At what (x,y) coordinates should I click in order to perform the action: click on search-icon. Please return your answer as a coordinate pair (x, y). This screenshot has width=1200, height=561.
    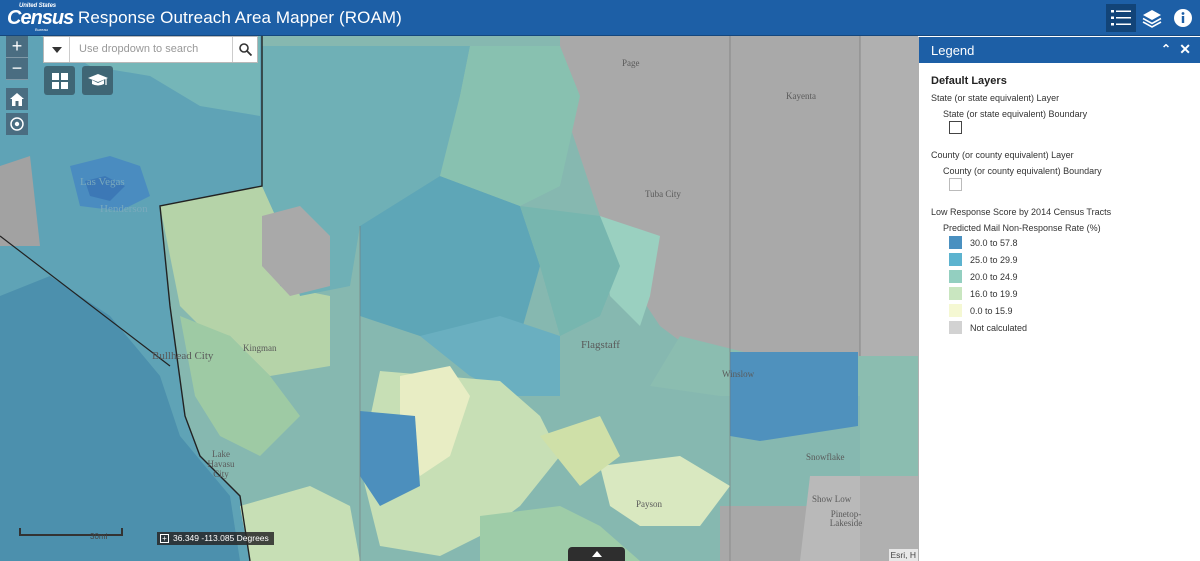
    Looking at the image, I should click on (245, 49).